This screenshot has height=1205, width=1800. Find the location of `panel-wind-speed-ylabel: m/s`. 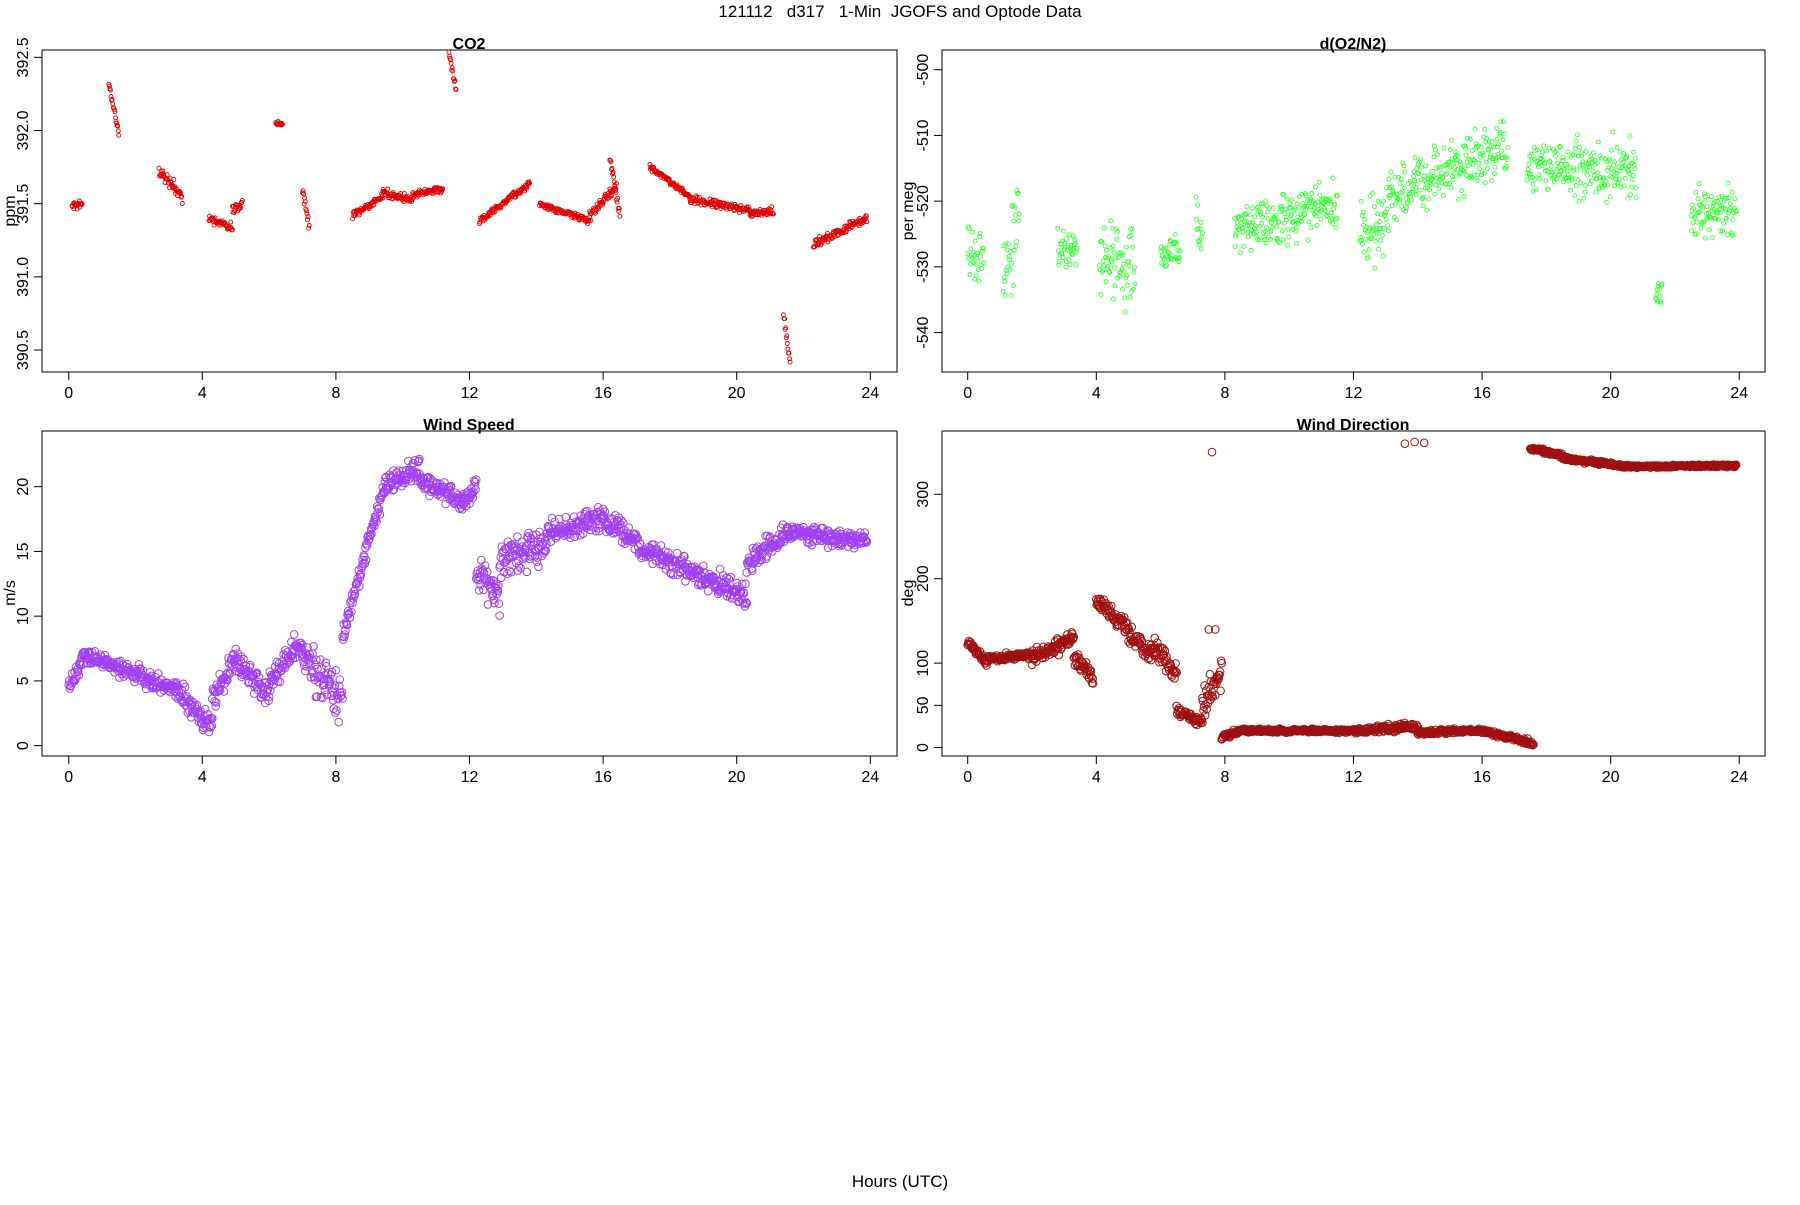

panel-wind-speed-ylabel: m/s is located at coordinates (10, 593).